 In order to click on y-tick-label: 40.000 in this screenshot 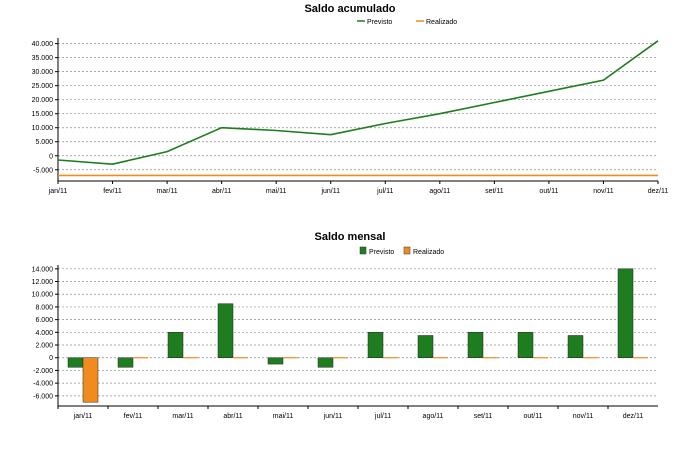, I will do `click(43, 44)`.